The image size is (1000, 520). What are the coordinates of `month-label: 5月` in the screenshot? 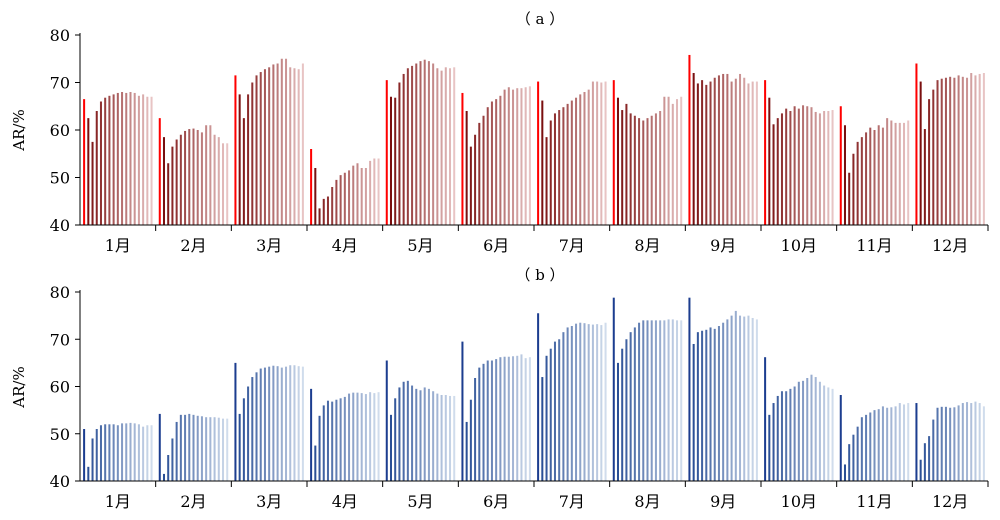 It's located at (420, 501).